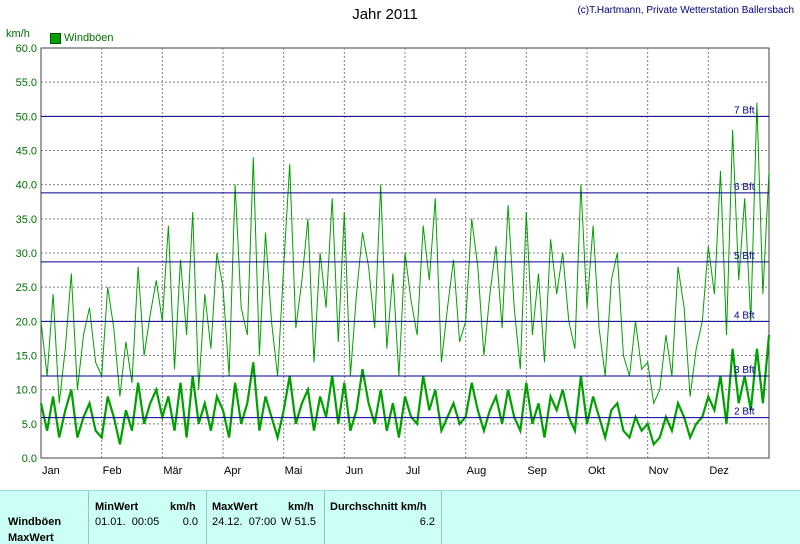 The width and height of the screenshot is (800, 544). Describe the element at coordinates (183, 507) in the screenshot. I see `min-unit: km/h` at that location.